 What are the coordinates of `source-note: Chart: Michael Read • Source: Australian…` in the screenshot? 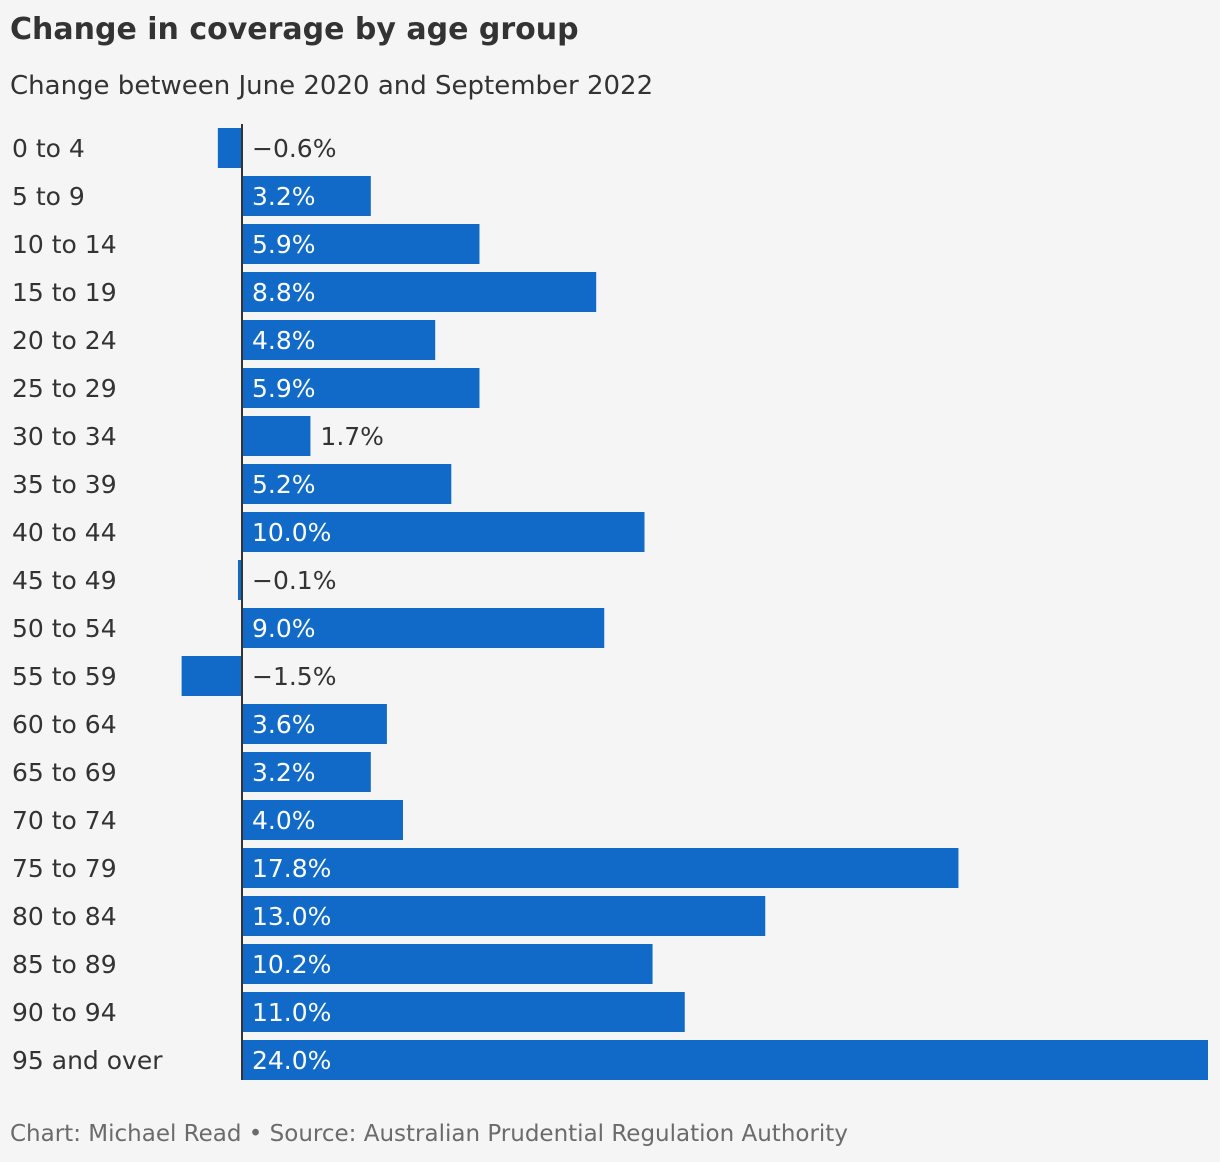 It's located at (429, 1134).